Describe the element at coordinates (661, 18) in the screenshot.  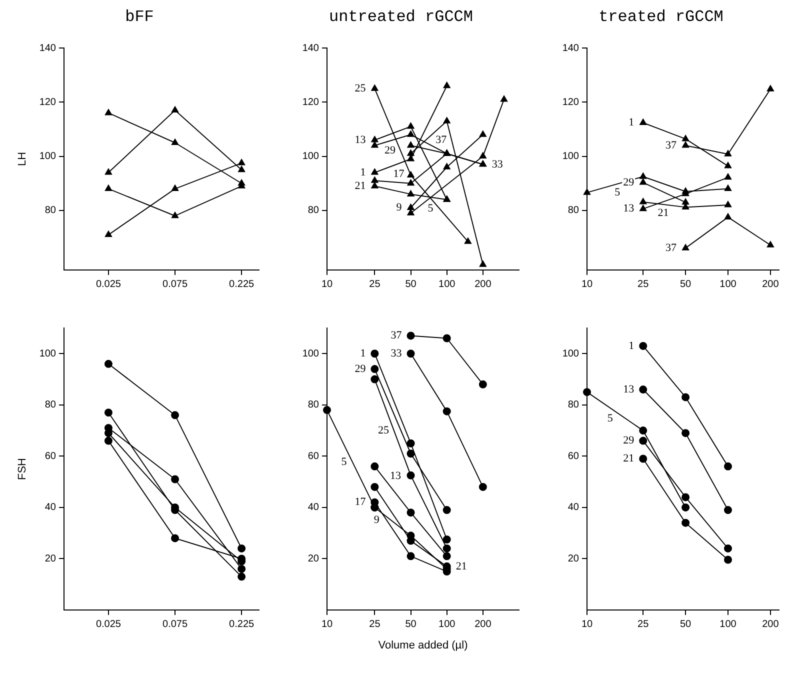
I see `chart-title: treated rGCCM` at that location.